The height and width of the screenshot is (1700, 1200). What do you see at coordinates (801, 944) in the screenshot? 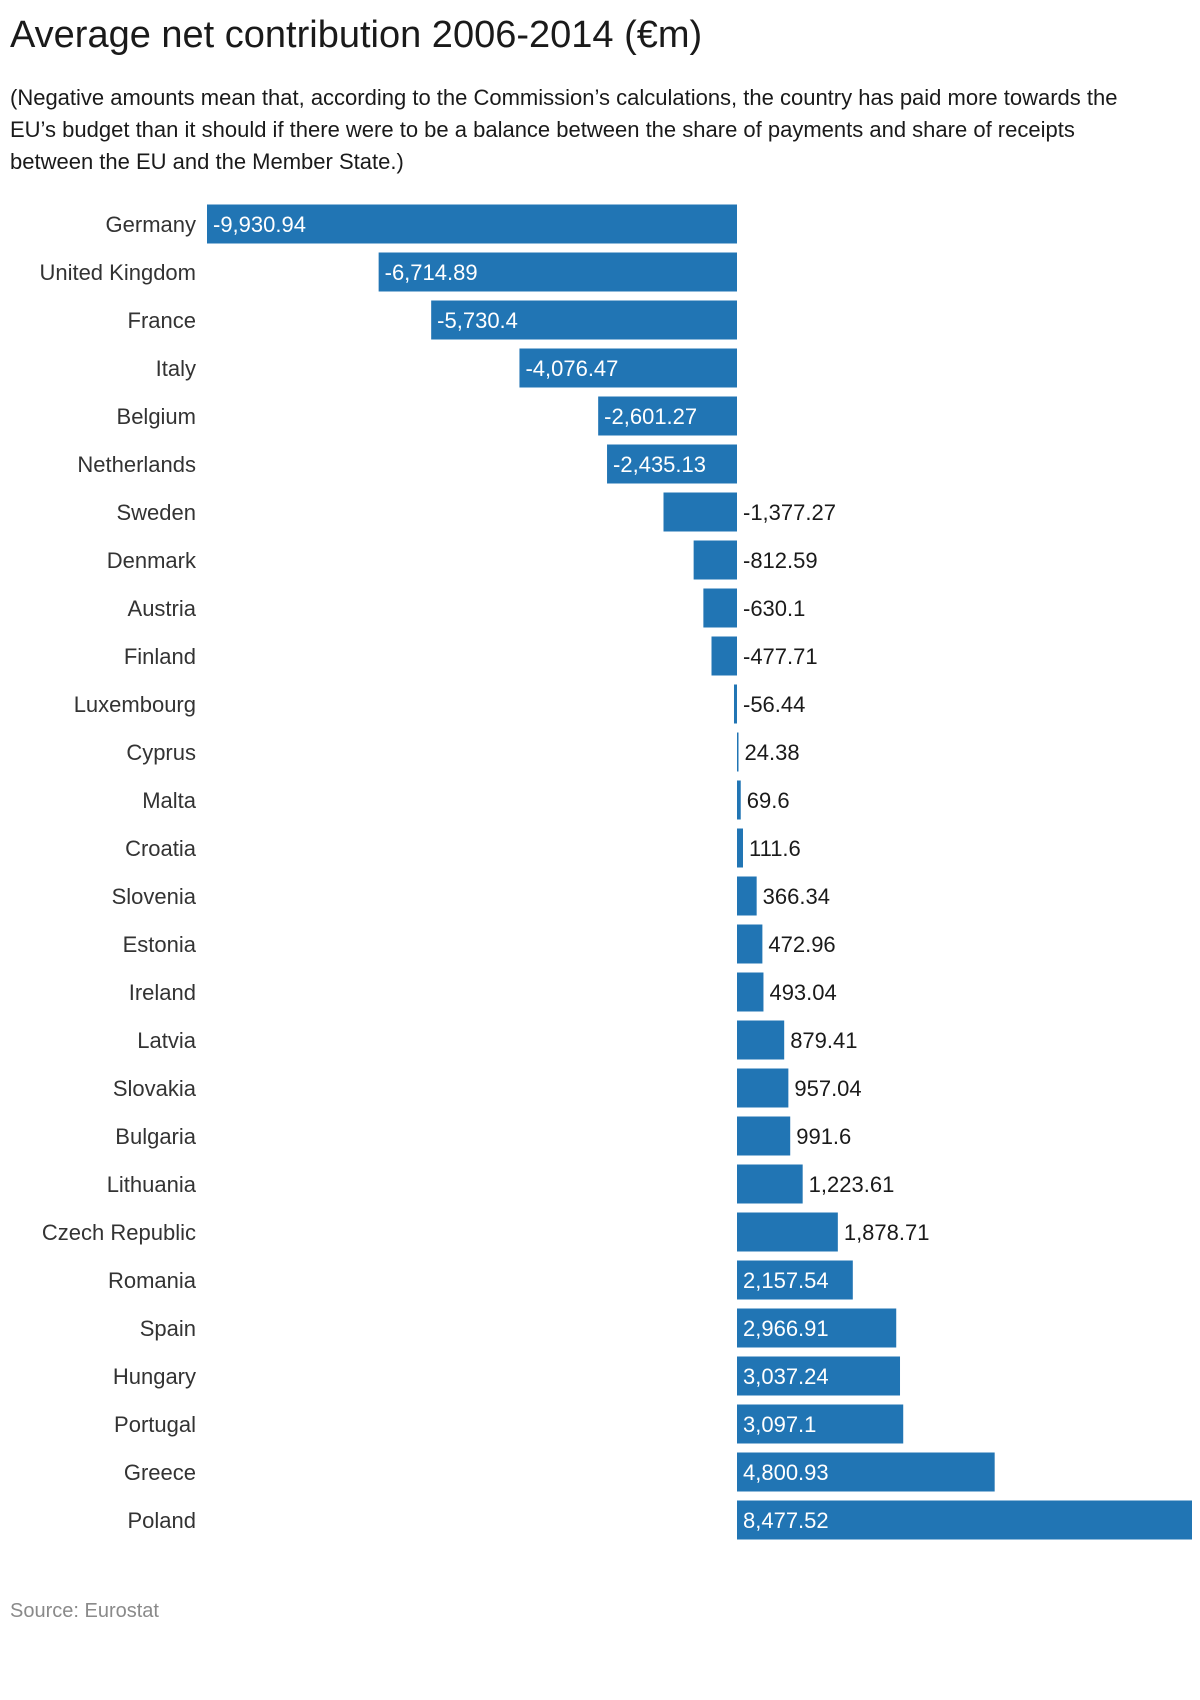
I see `value-label-estonia: 472.96` at bounding box center [801, 944].